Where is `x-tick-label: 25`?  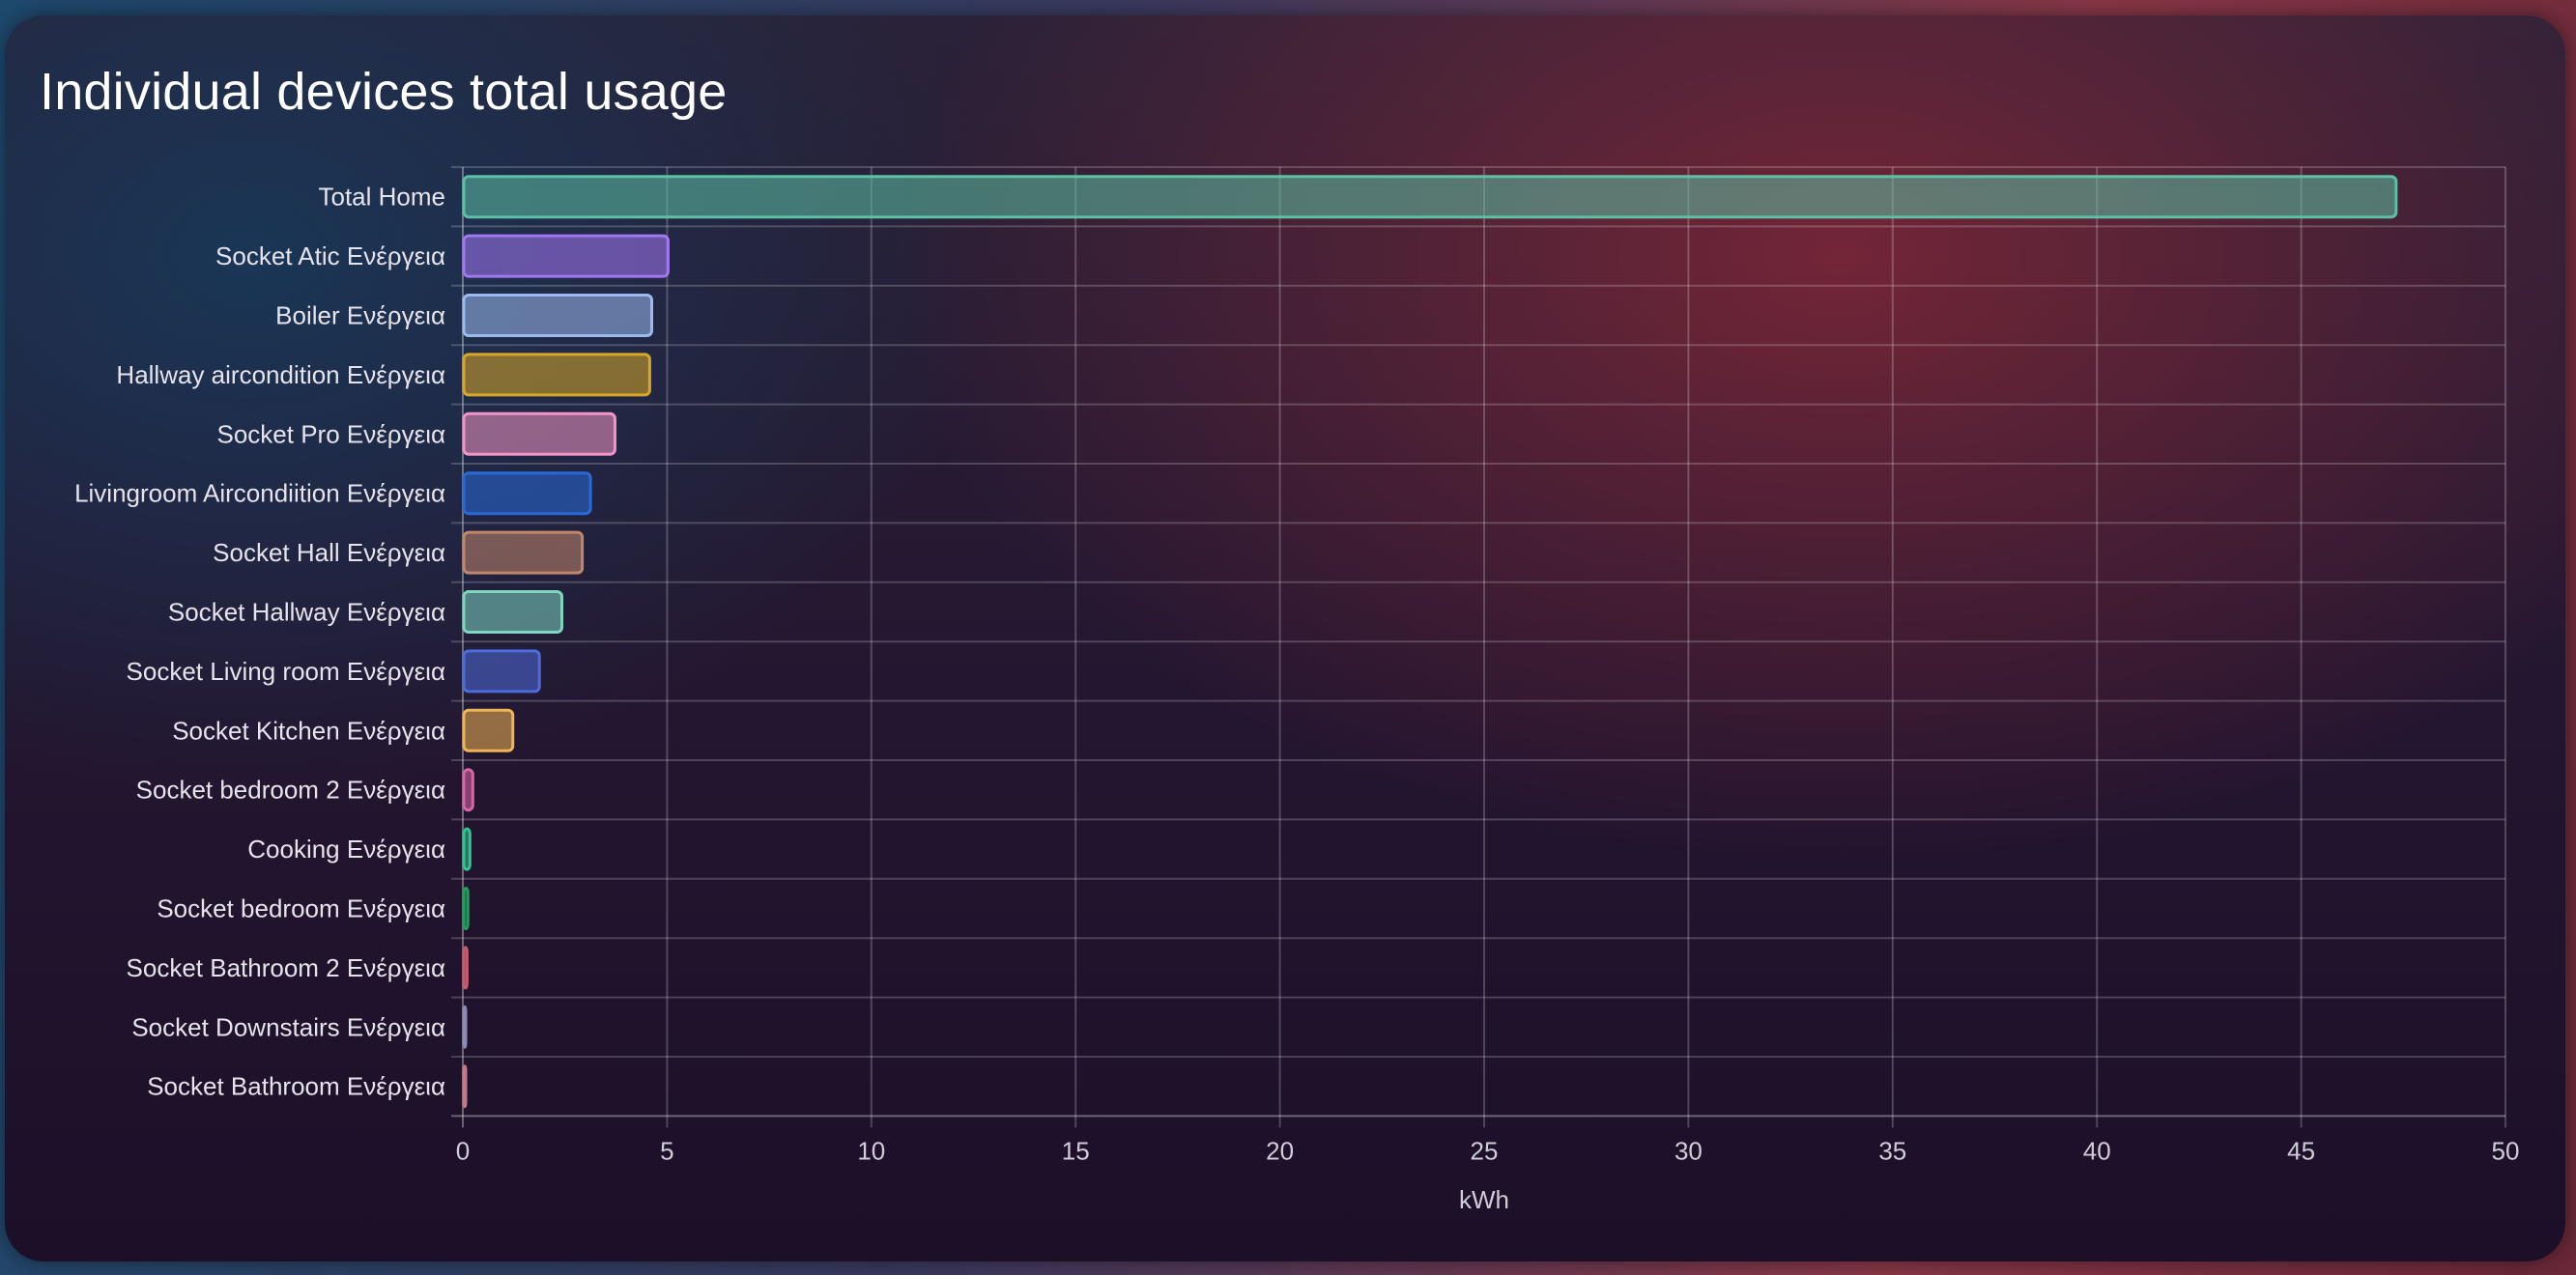
x-tick-label: 25 is located at coordinates (1485, 1151).